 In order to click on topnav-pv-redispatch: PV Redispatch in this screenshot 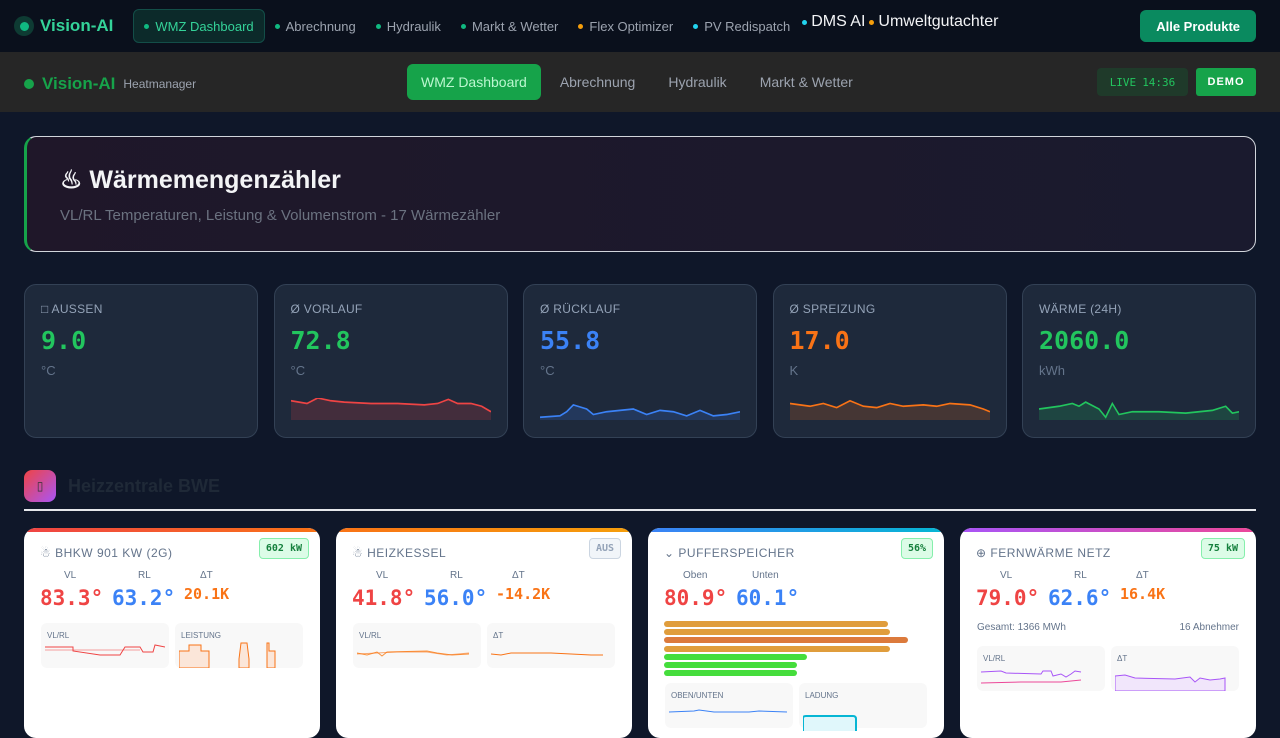, I will do `click(741, 26)`.